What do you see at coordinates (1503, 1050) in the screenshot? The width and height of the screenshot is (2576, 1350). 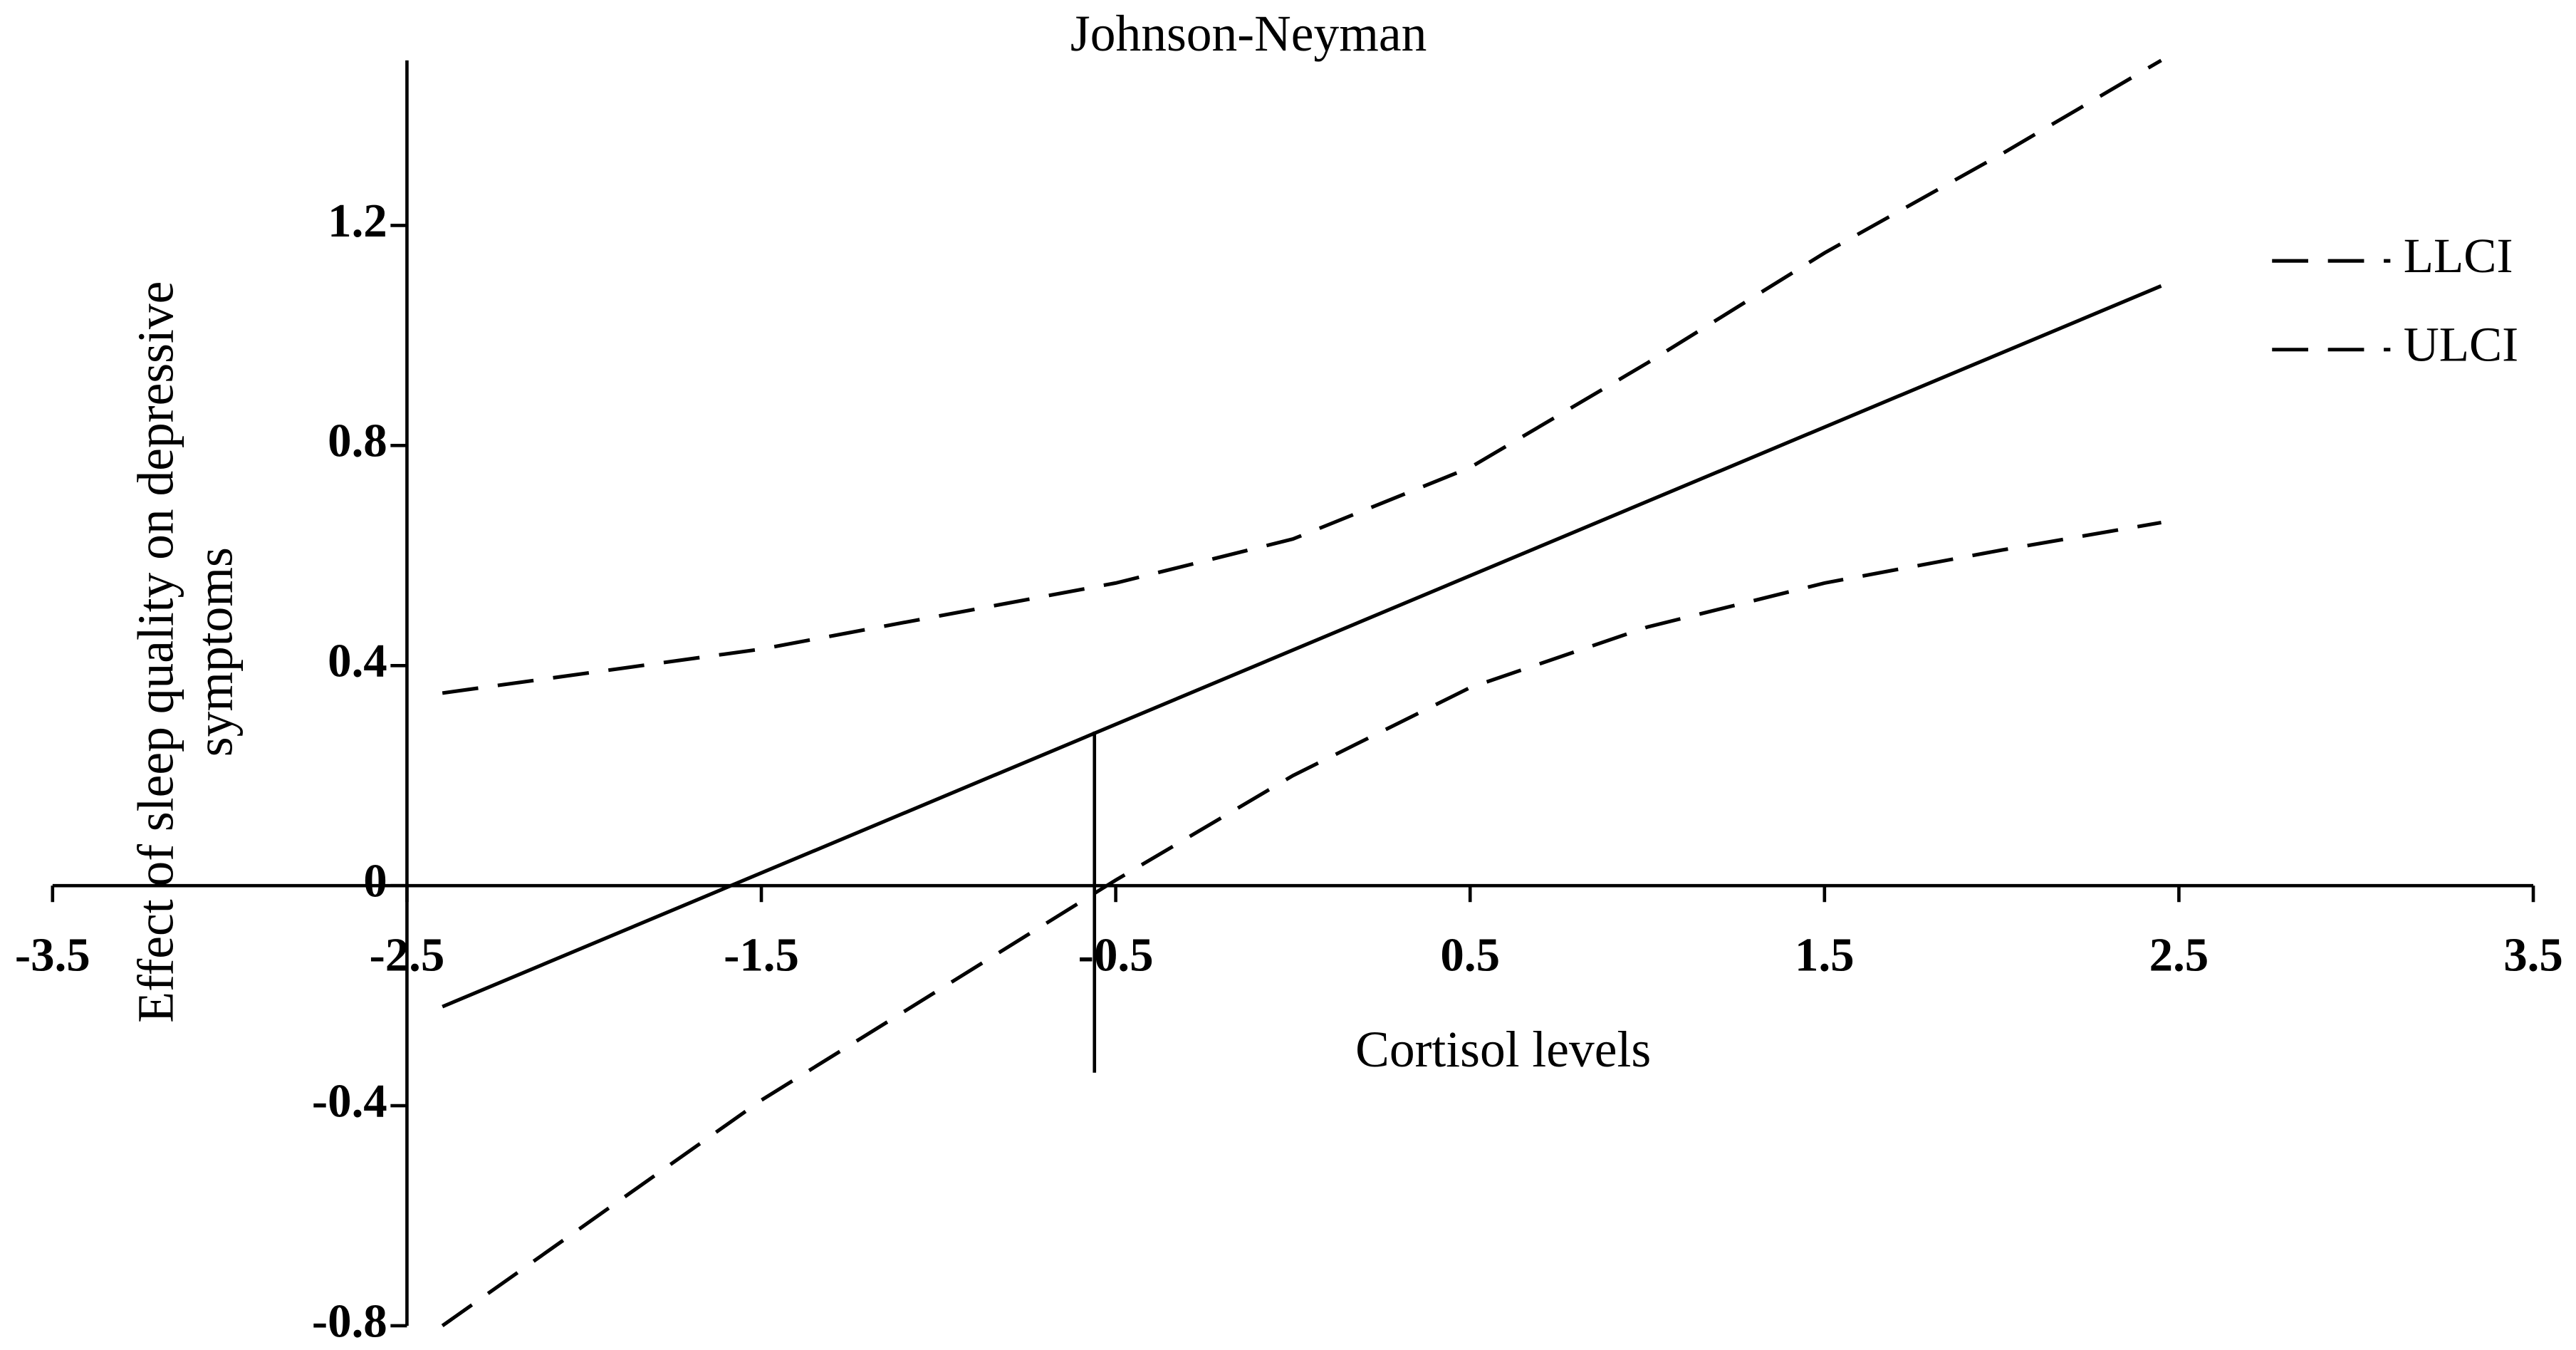 I see `x-axis-label: Cortisol levels` at bounding box center [1503, 1050].